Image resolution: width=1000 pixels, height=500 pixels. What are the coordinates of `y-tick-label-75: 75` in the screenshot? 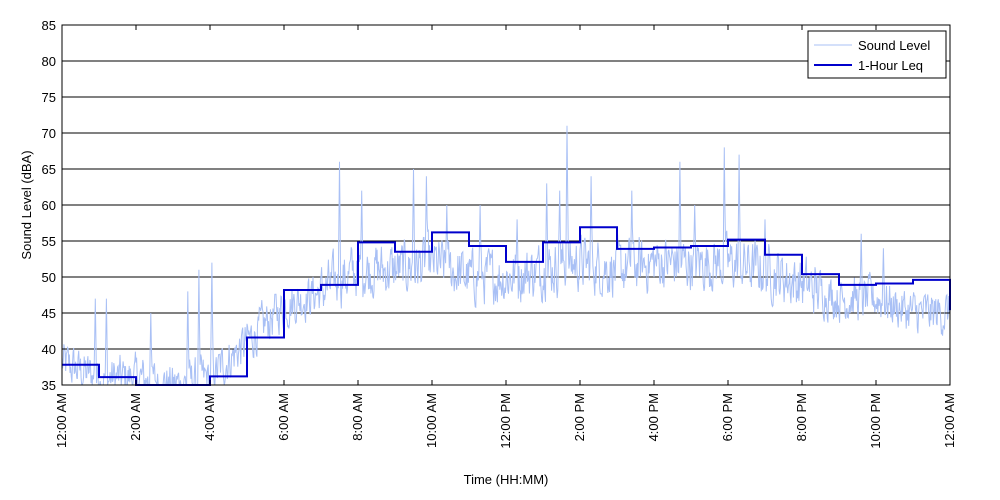 It's located at (49, 97).